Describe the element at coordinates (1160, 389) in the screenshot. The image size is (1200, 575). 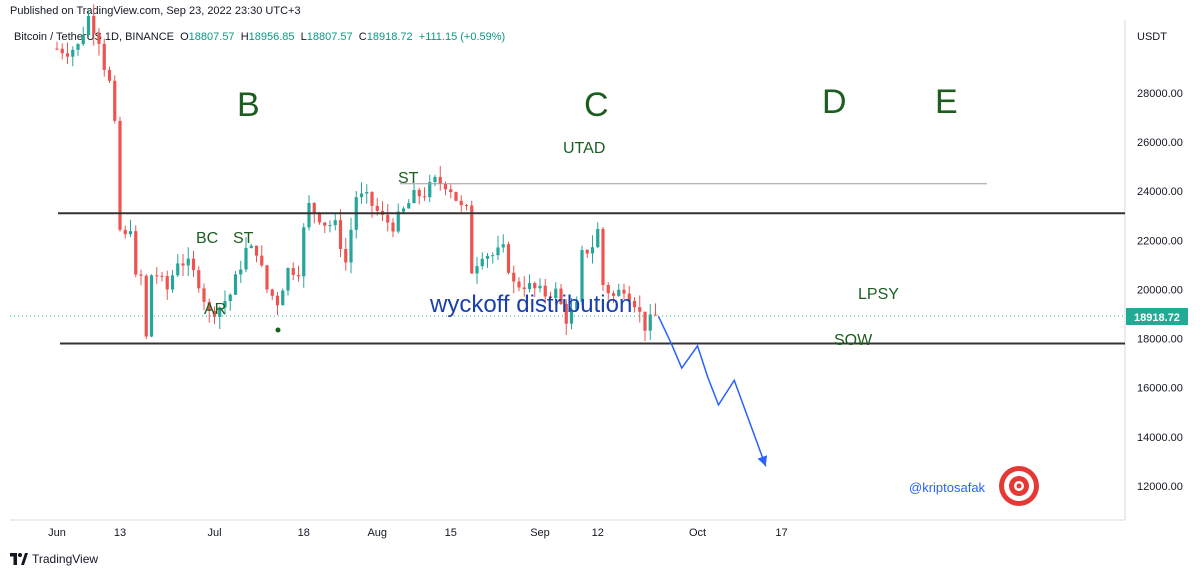
I see `price-tick-label: 16000.00` at that location.